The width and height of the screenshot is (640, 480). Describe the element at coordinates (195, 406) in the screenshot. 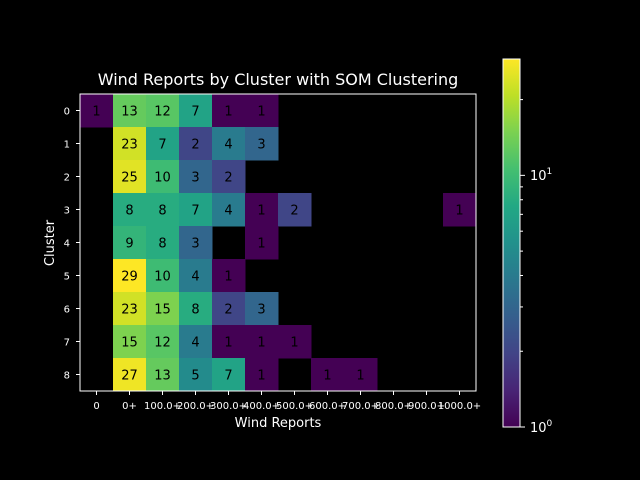

I see `x-tick-label: 200.0+` at that location.